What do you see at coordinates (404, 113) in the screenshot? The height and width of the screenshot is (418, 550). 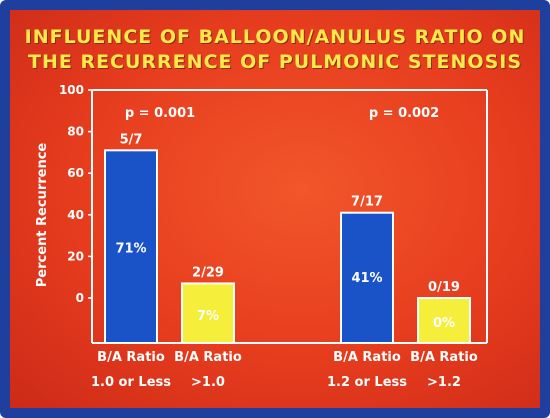 I see `p-value-annotation: p = 0.002` at bounding box center [404, 113].